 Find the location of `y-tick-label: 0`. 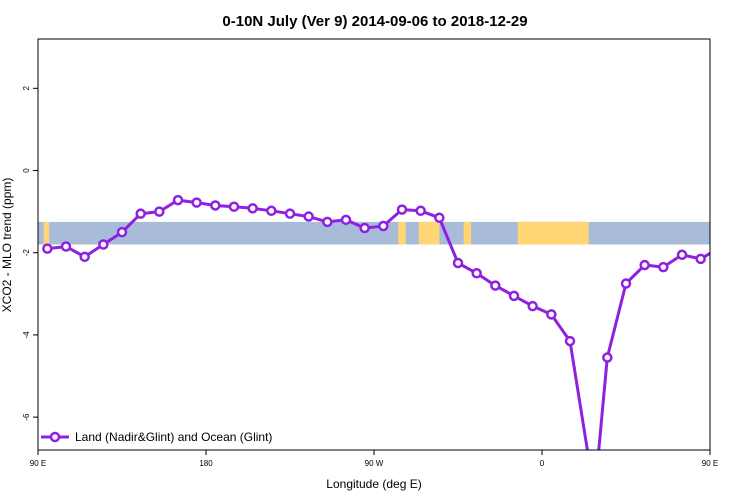

y-tick-label: 0 is located at coordinates (26, 170).